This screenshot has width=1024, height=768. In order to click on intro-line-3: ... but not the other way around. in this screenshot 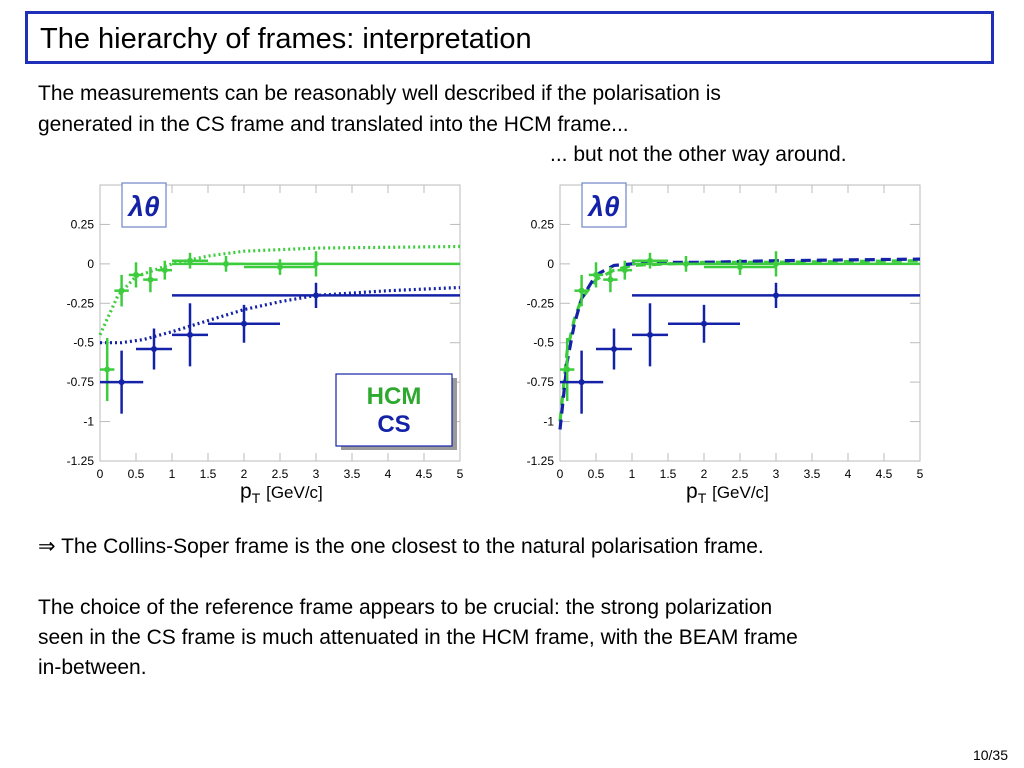, I will do `click(698, 154)`.